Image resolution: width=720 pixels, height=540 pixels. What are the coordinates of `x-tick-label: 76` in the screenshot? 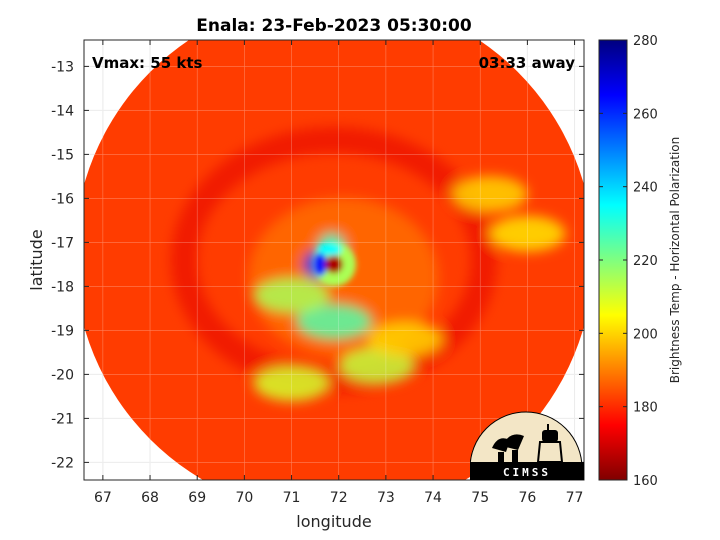 It's located at (527, 498).